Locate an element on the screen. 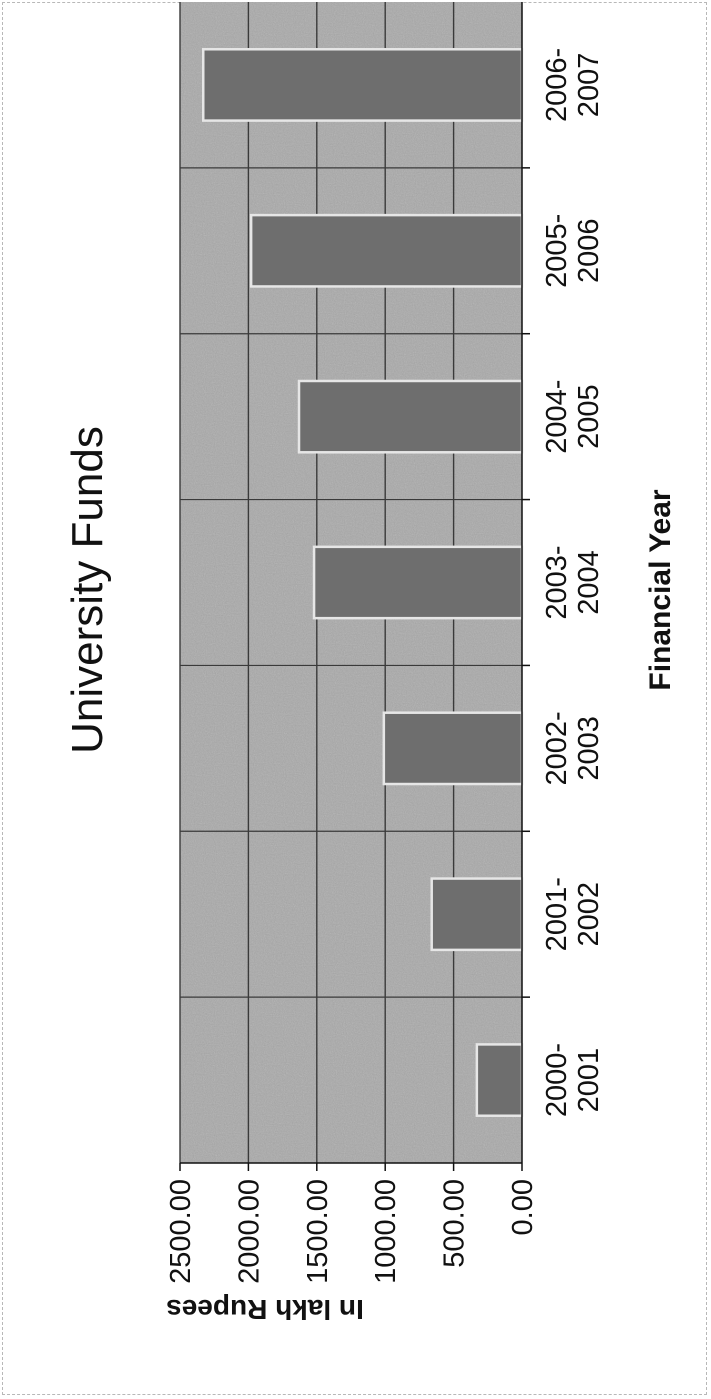  y-axis-label: In lakh Rupees is located at coordinates (265, 1309).